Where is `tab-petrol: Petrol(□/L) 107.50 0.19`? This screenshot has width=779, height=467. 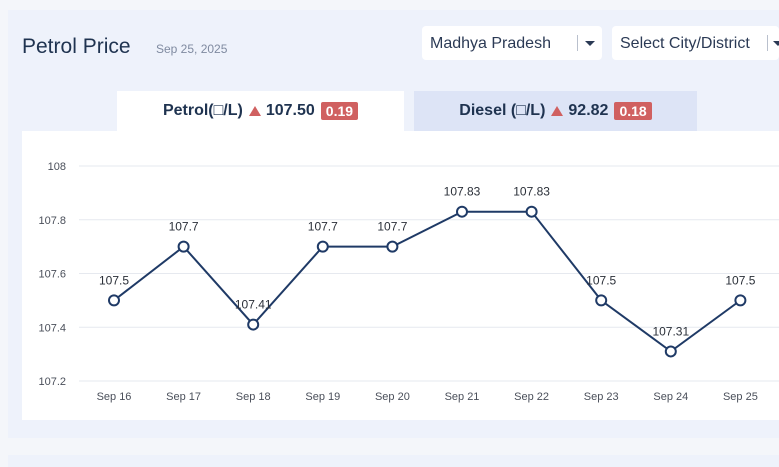 tab-petrol: Petrol(□/L) 107.50 0.19 is located at coordinates (260, 111).